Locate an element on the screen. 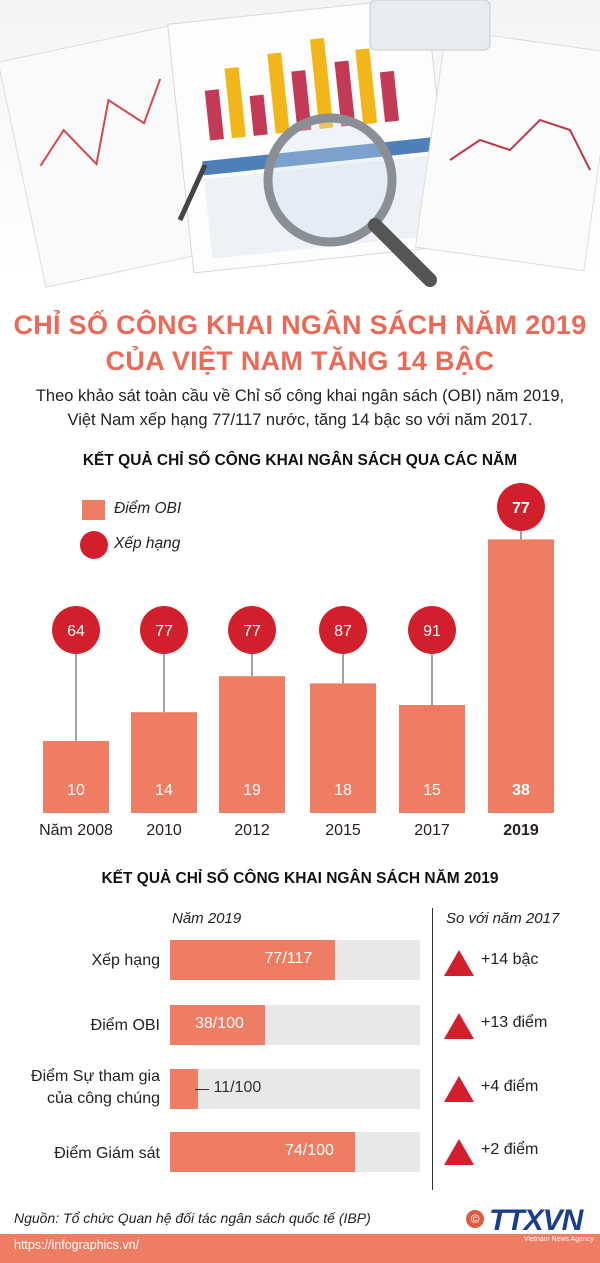  rank-change: +14 bậc is located at coordinates (510, 959).